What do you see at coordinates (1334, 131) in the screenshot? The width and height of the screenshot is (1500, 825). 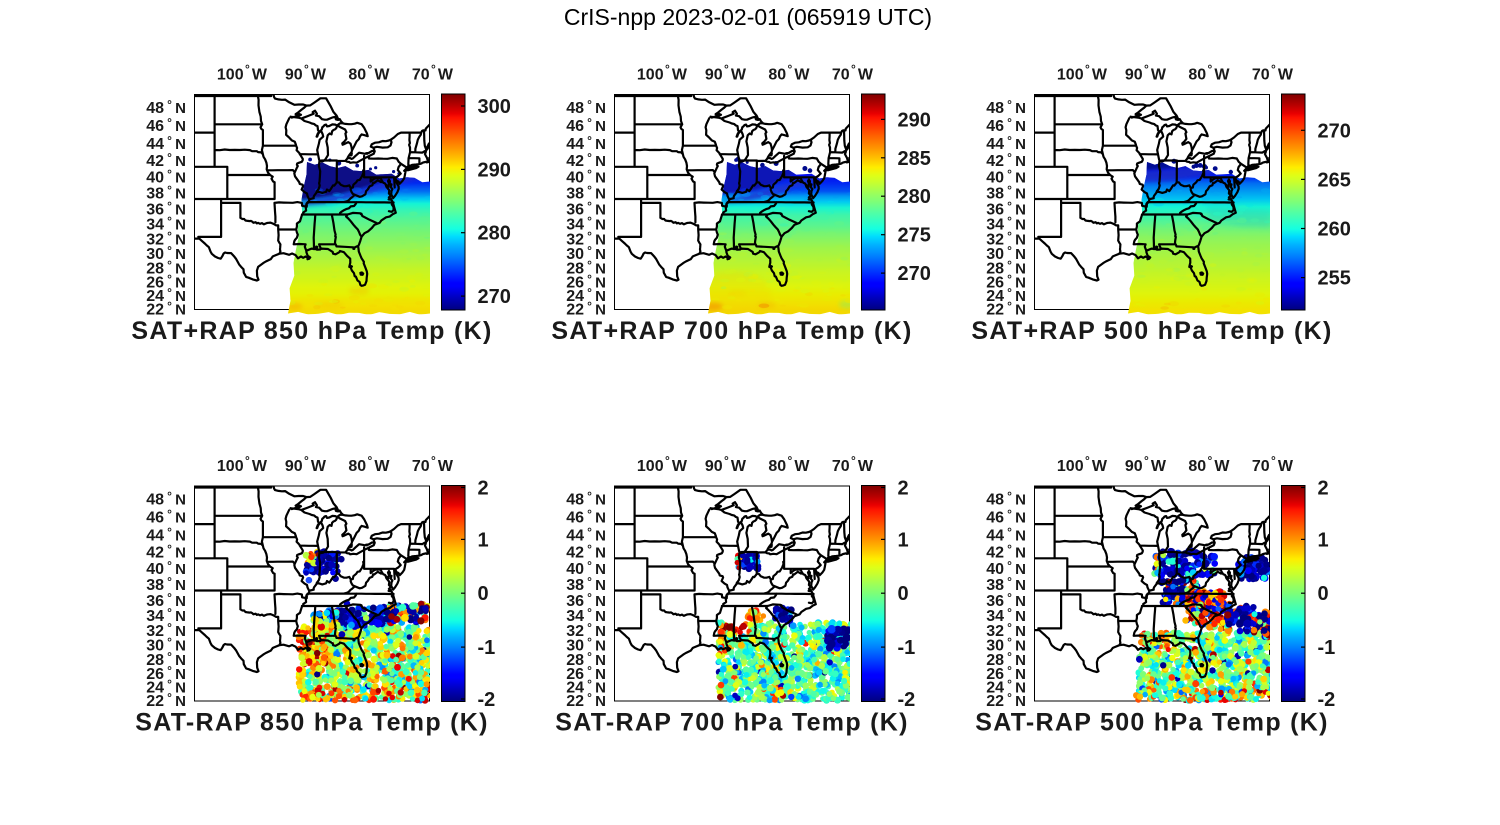 I see `svg-text: 270` at bounding box center [1334, 131].